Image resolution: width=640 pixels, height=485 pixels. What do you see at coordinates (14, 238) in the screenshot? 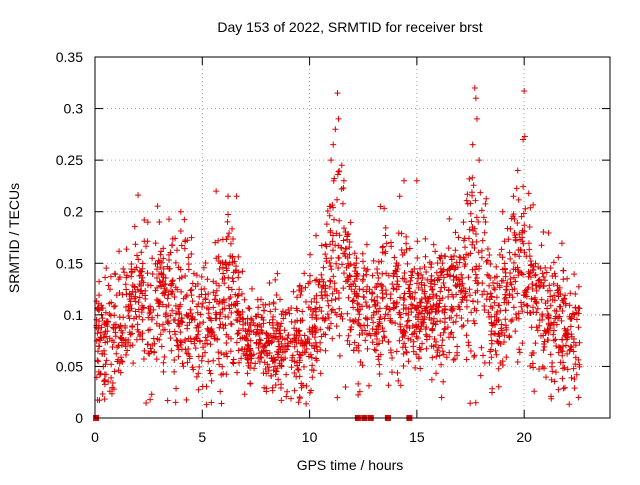
I see `y-axis-label: SRMTID / TECUs` at bounding box center [14, 238].